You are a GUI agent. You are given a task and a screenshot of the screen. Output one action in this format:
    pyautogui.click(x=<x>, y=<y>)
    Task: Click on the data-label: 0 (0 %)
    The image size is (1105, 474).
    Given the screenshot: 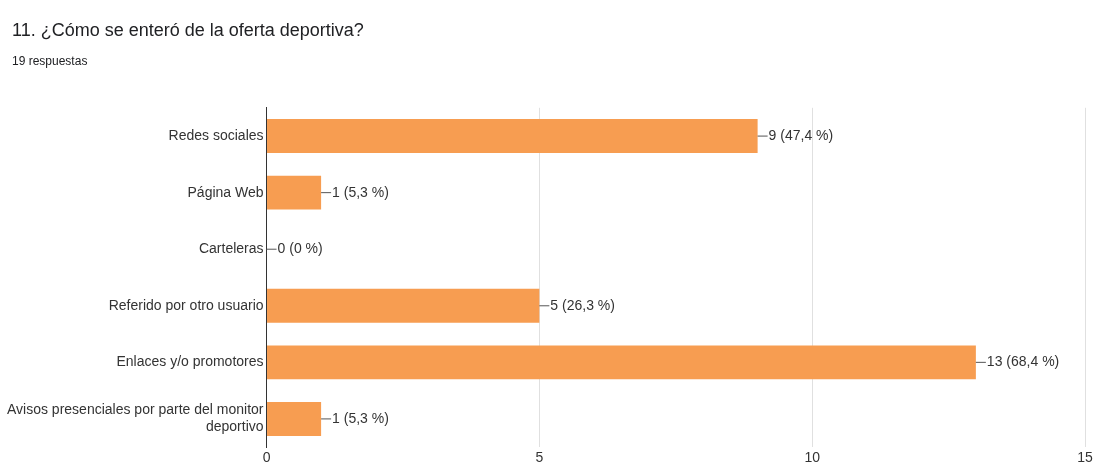 What is the action you would take?
    pyautogui.click(x=300, y=248)
    